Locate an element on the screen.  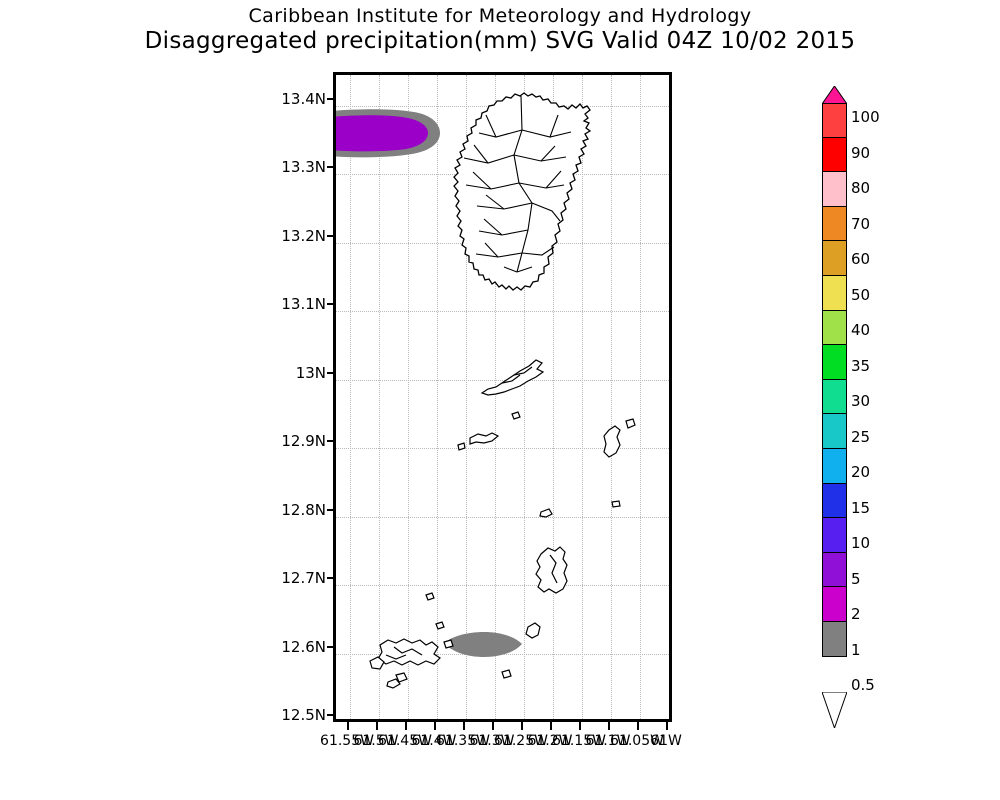
y-axis-label: 13N is located at coordinates (310, 373).